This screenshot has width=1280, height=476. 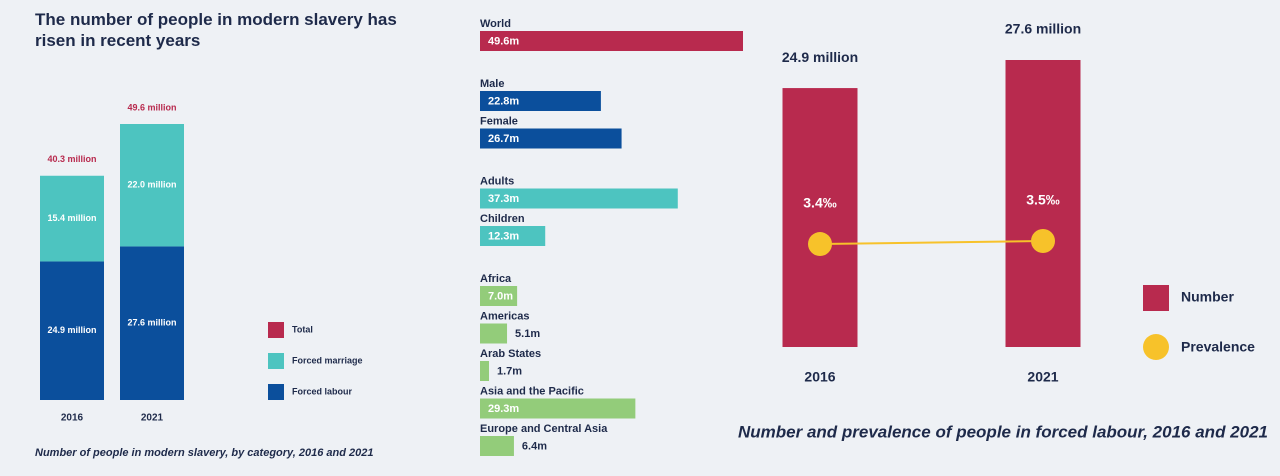 What do you see at coordinates (71, 159) in the screenshot?
I see `total-label: 40.3 million` at bounding box center [71, 159].